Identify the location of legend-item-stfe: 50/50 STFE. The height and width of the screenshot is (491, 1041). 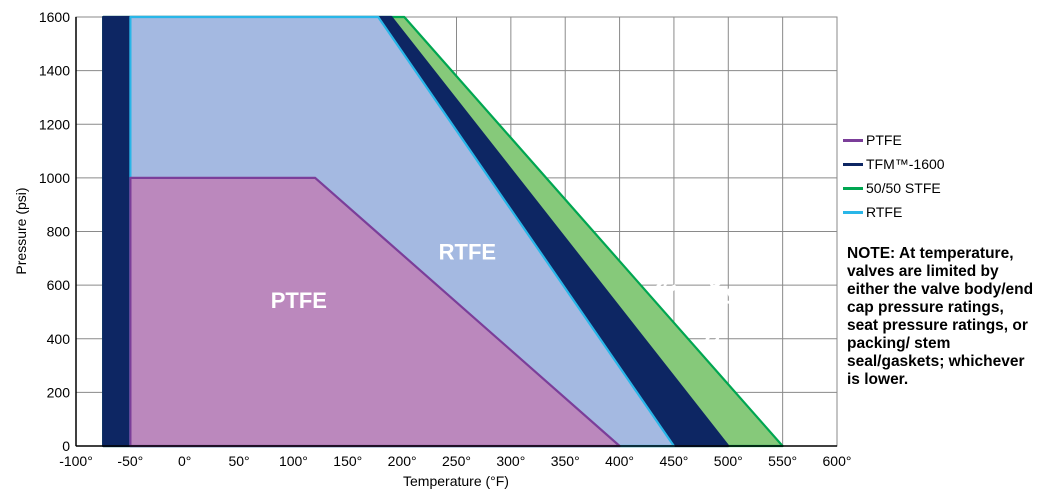
(894, 188).